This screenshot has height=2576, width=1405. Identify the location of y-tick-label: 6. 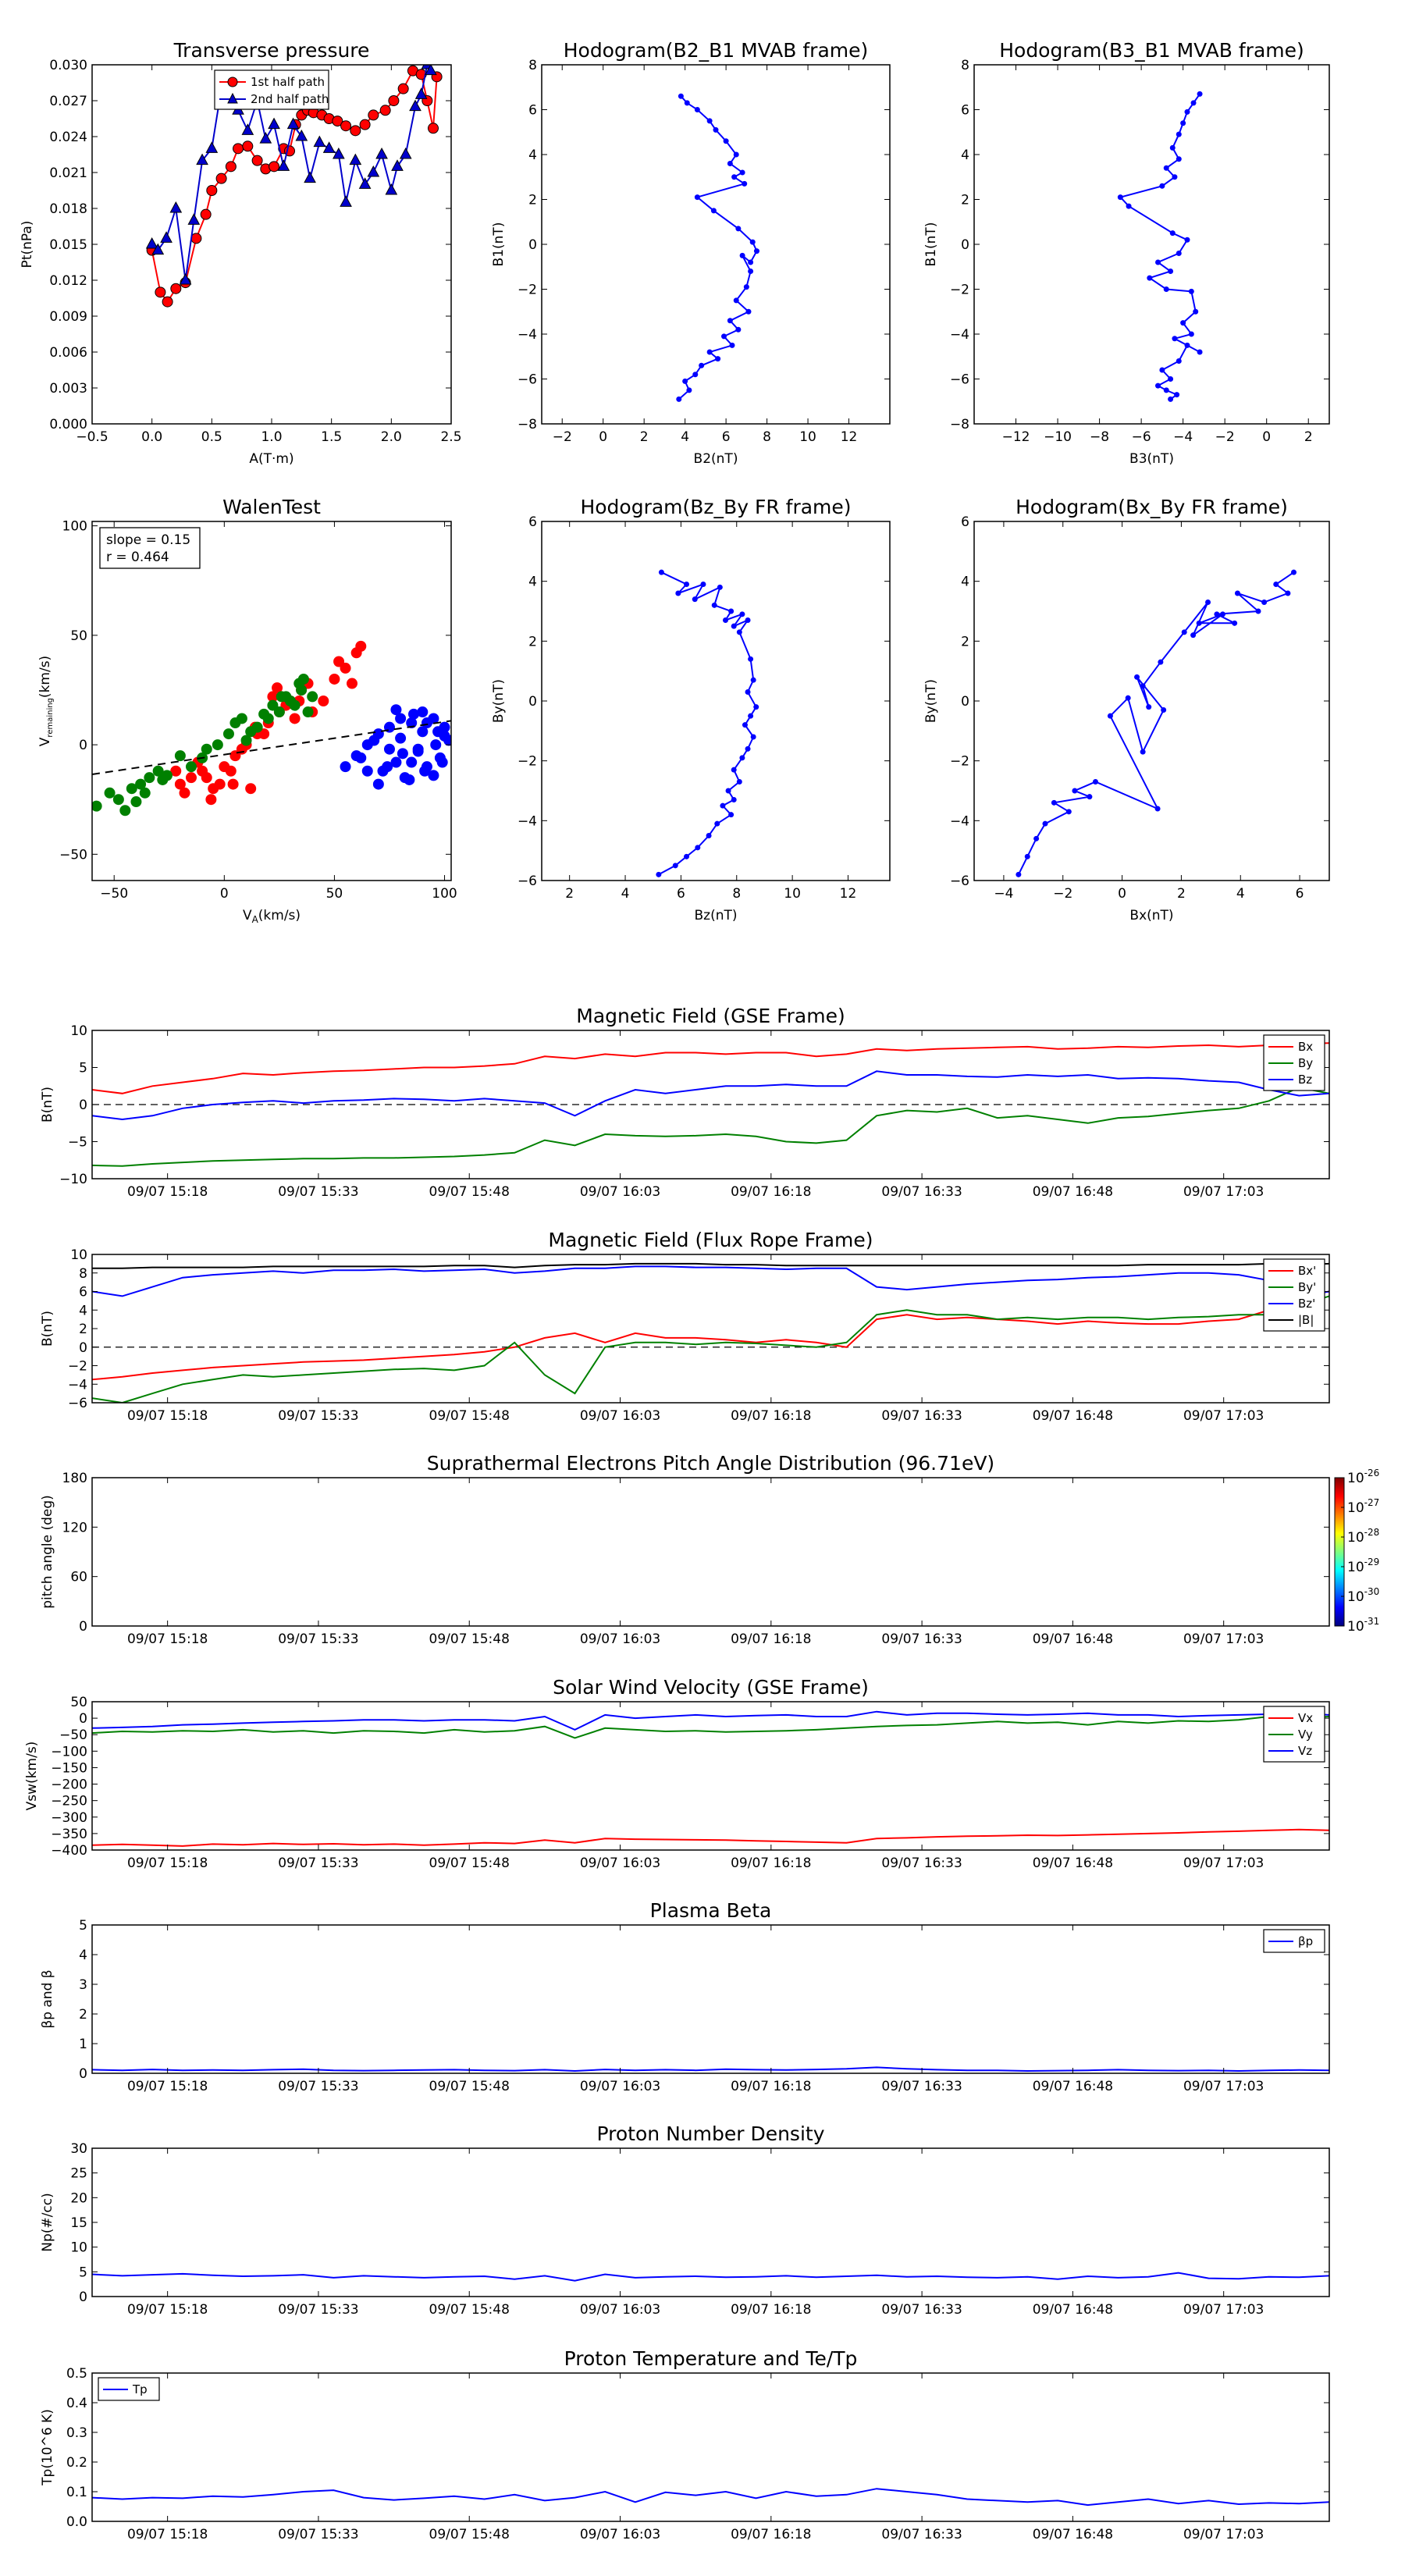
(83, 1292).